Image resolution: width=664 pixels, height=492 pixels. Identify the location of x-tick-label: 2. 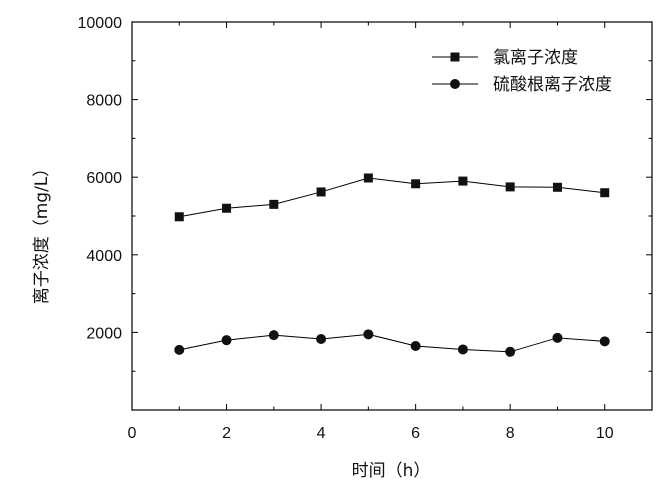
(226, 433).